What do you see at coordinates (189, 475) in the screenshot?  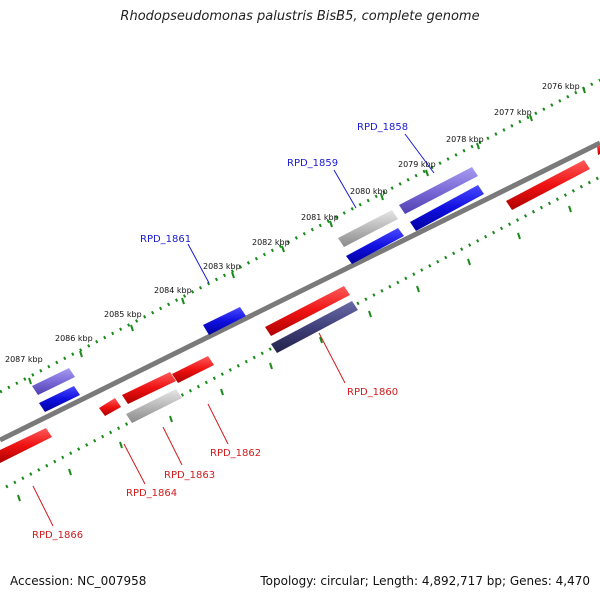 I see `gene-label-rpd-1863: RPD_1863` at bounding box center [189, 475].